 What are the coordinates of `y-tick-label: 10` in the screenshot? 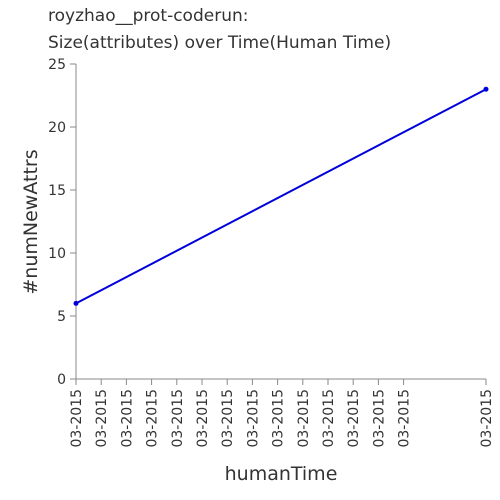 It's located at (57, 254).